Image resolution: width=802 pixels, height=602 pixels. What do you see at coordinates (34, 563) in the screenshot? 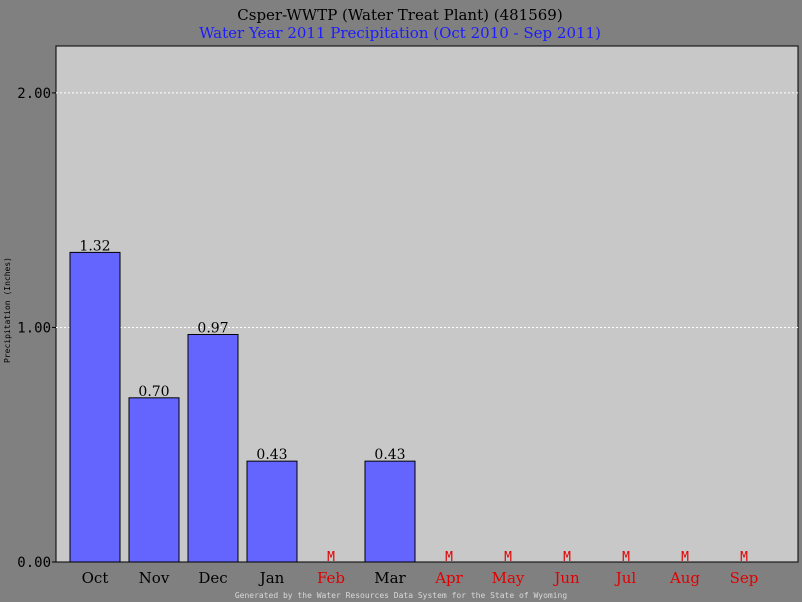
I see `y-tick-label: 0.00` at bounding box center [34, 563].